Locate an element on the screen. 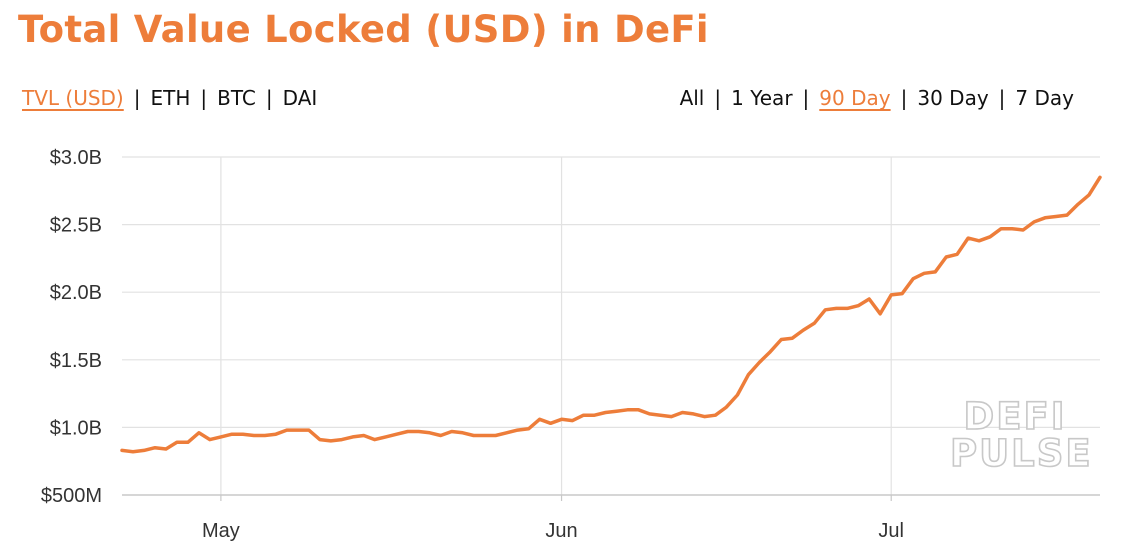  y-tick-label: $1.5B is located at coordinates (76, 361).